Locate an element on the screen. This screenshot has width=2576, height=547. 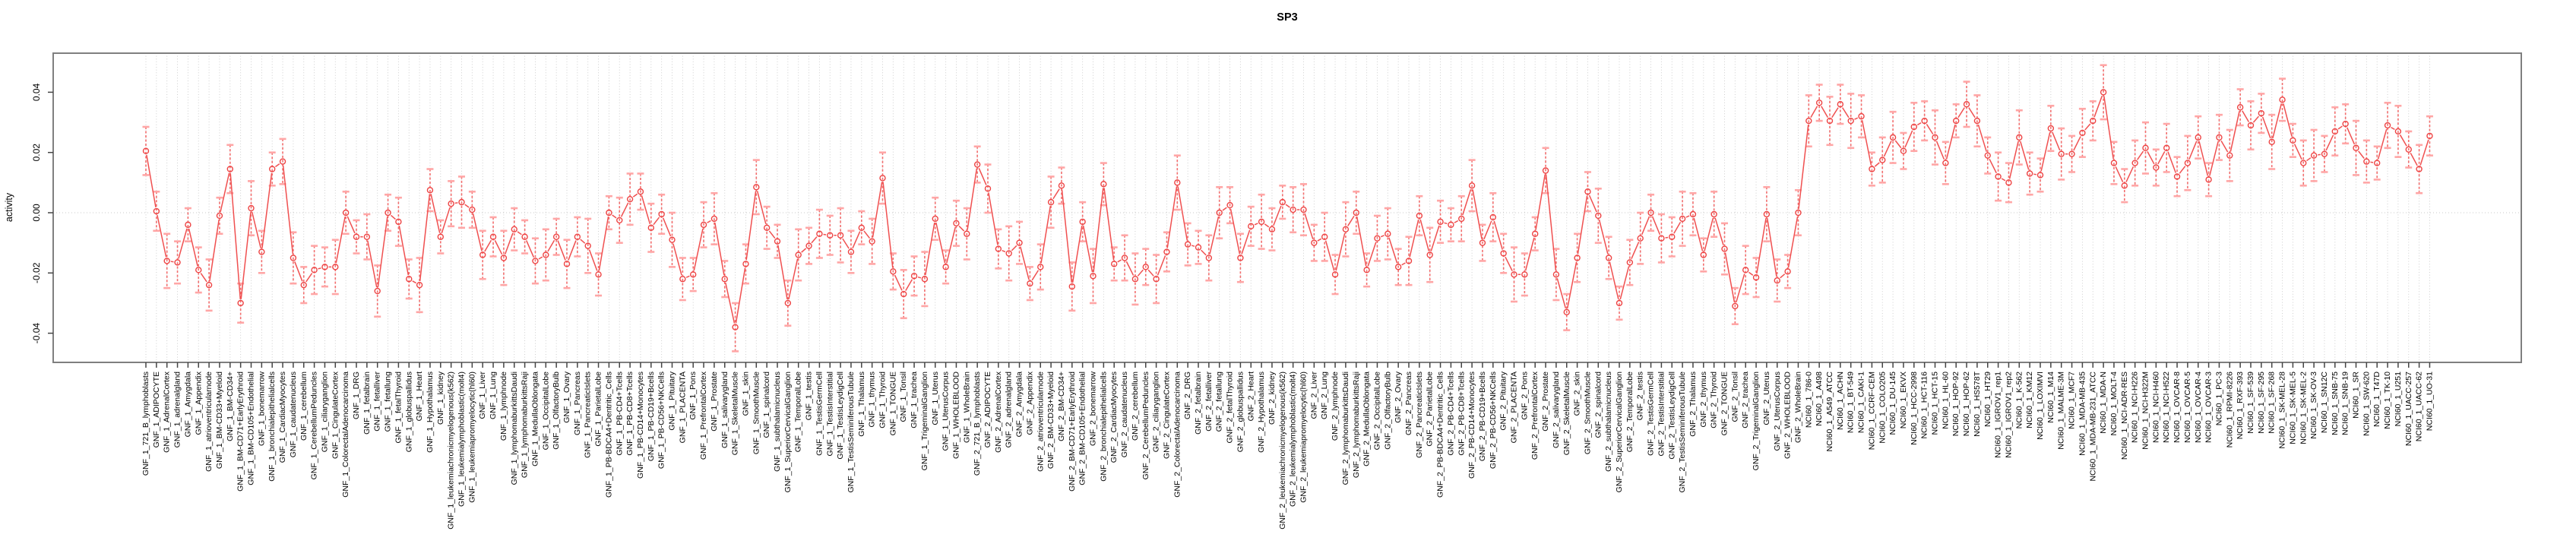
x-axis-label: NCI60_1_NCI-H522 is located at coordinates (2166, 407).